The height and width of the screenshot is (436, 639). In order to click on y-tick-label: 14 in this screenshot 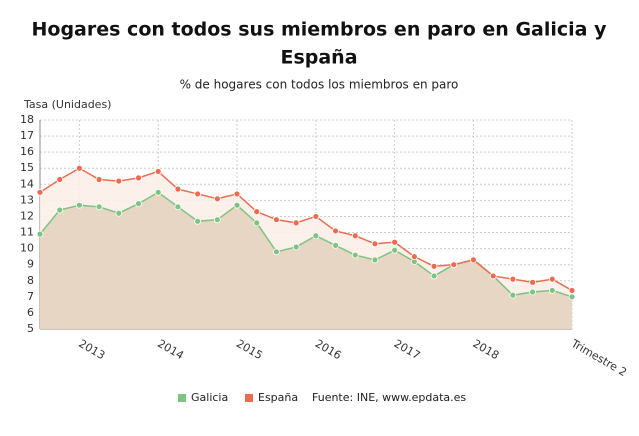, I will do `click(27, 183)`.